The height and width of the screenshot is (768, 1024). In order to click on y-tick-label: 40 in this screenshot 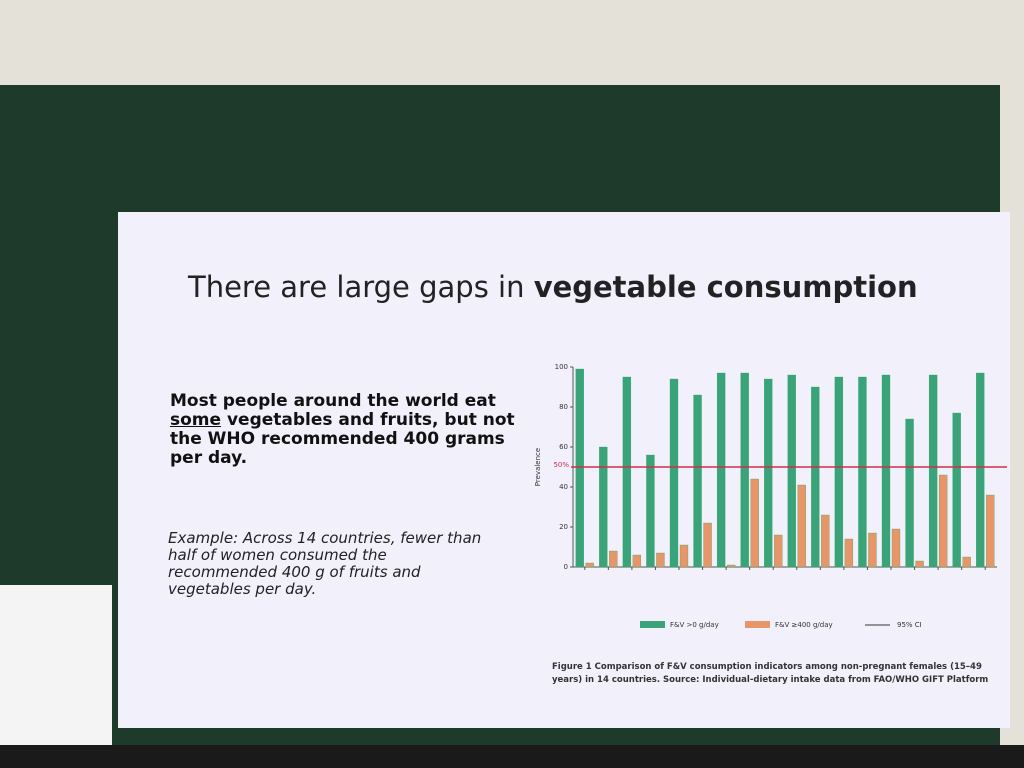, I will do `click(563, 487)`.